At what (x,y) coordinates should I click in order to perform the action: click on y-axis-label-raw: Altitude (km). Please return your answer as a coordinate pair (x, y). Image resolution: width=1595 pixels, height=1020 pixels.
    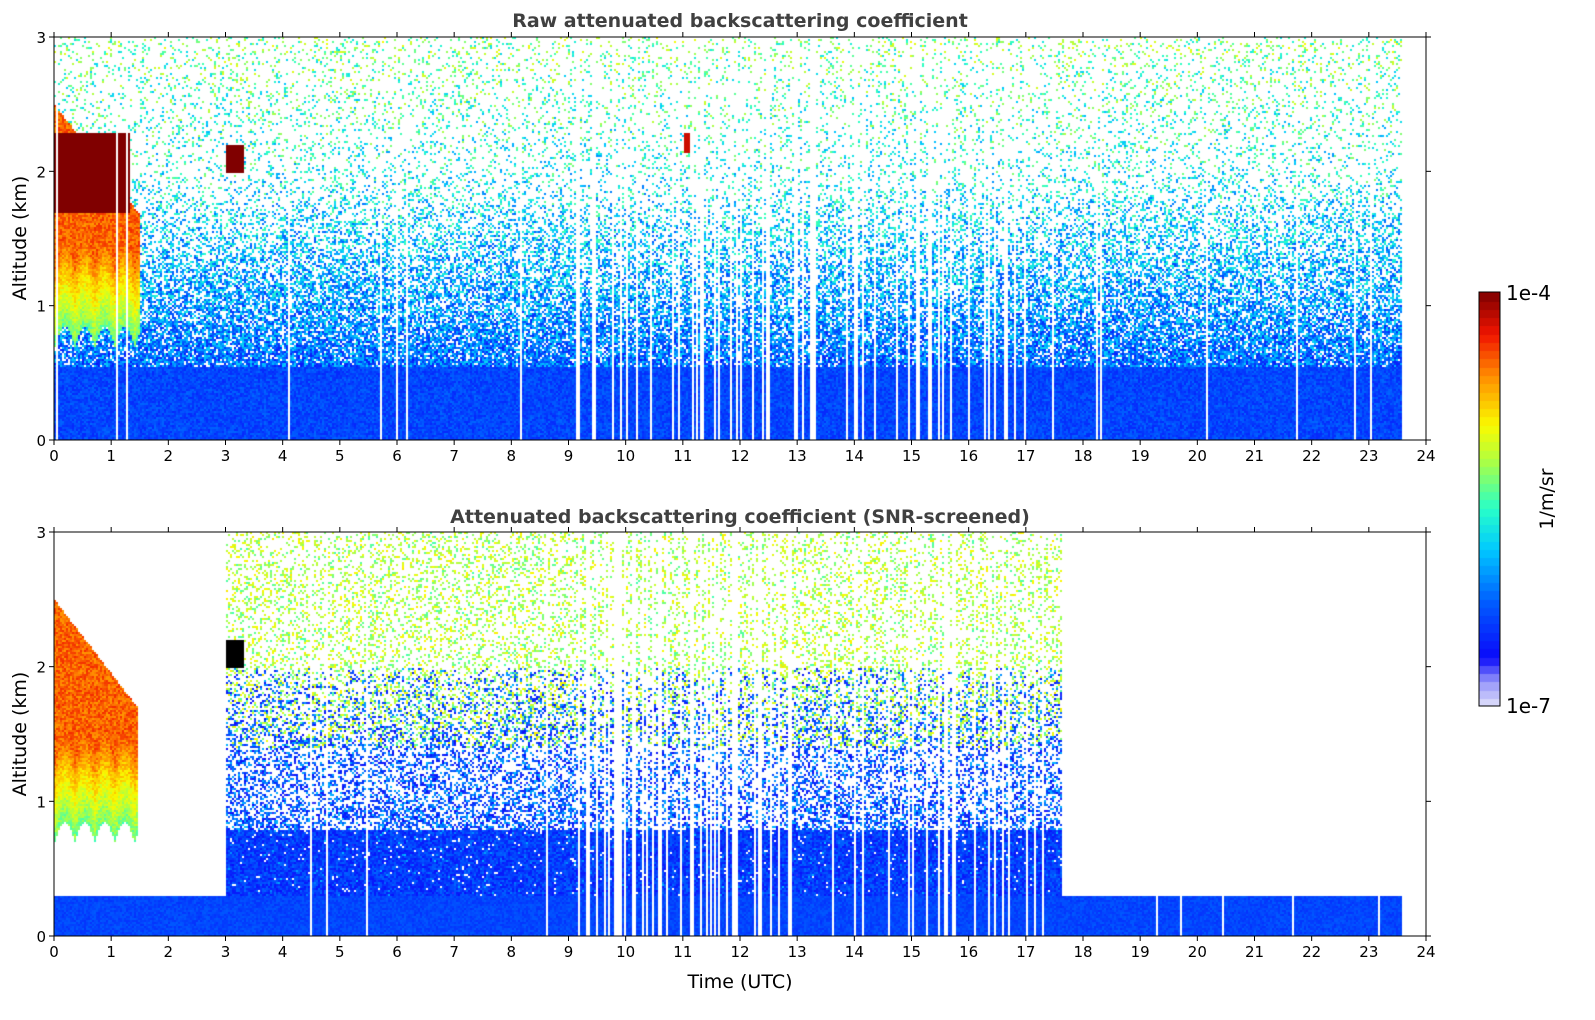
    Looking at the image, I should click on (20, 238).